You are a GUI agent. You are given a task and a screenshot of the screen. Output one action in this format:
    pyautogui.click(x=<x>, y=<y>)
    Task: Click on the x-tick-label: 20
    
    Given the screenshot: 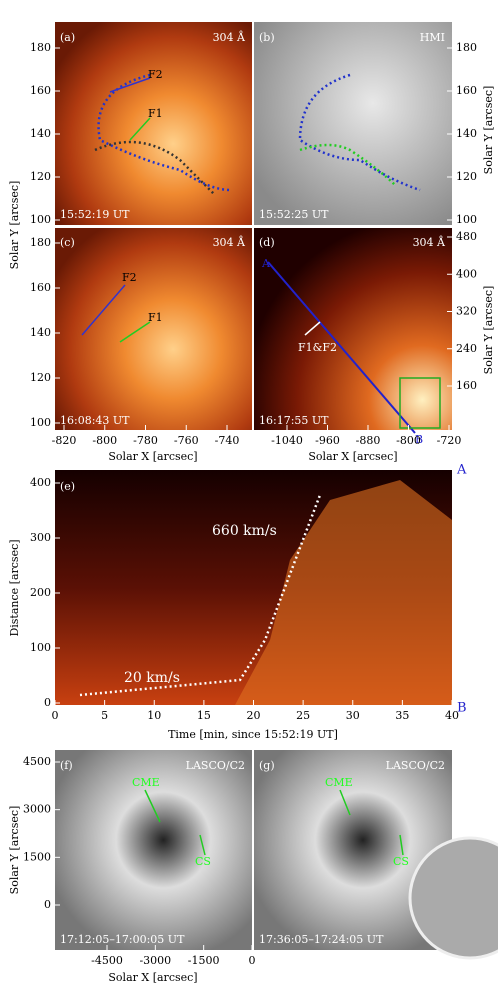 What is the action you would take?
    pyautogui.click(x=254, y=715)
    